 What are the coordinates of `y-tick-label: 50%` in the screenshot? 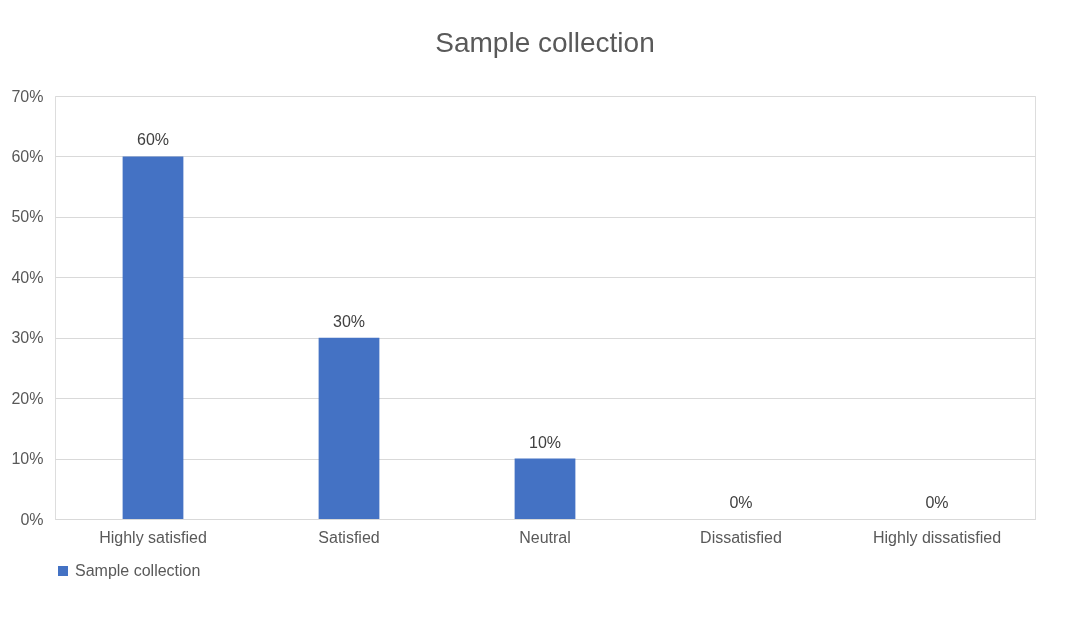 It's located at (27, 217).